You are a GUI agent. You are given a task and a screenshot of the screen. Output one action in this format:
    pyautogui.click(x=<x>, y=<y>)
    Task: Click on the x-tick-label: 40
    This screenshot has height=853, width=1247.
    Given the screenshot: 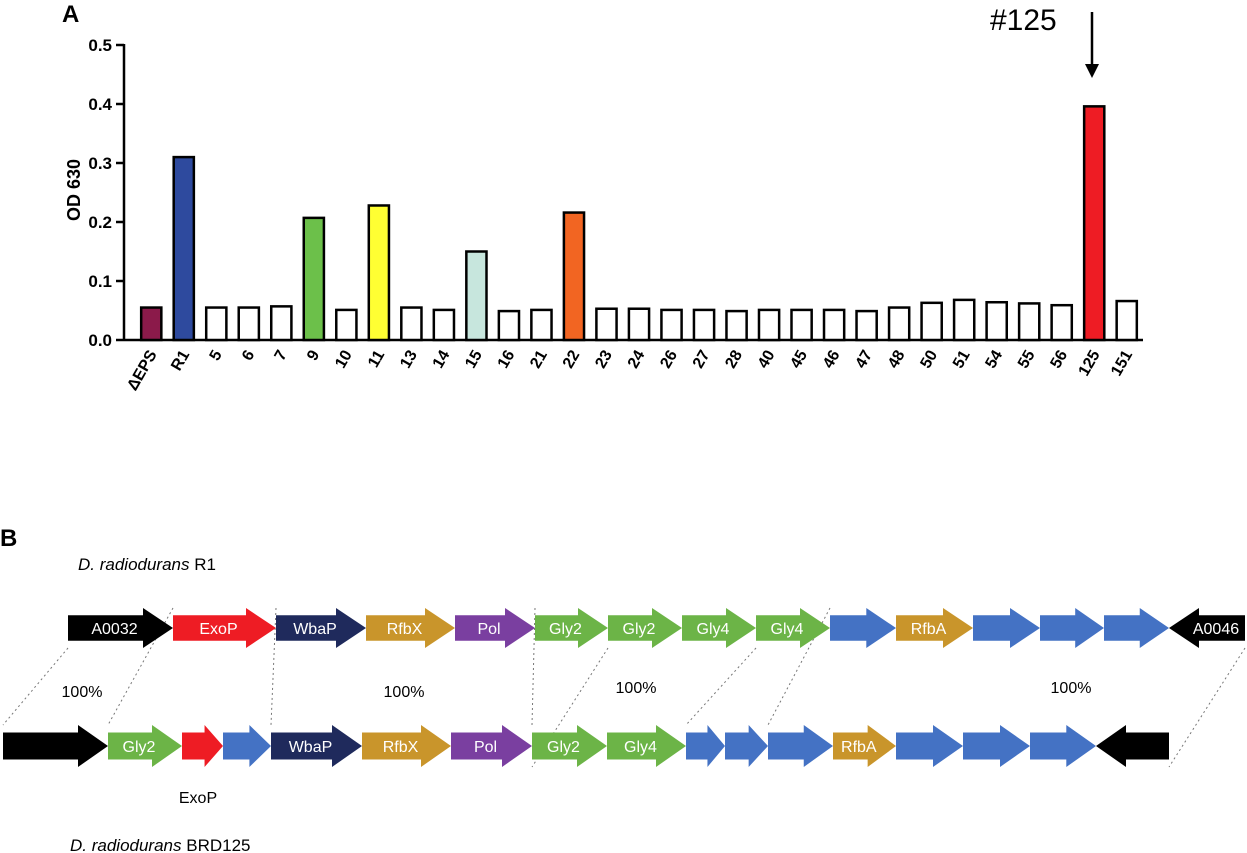 What is the action you would take?
    pyautogui.click(x=767, y=359)
    